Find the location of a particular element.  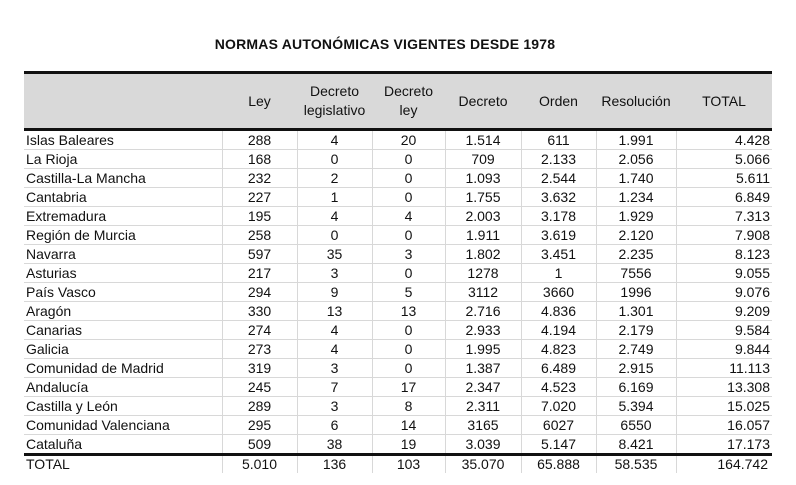

cell-orden: 3.619 is located at coordinates (558, 235).